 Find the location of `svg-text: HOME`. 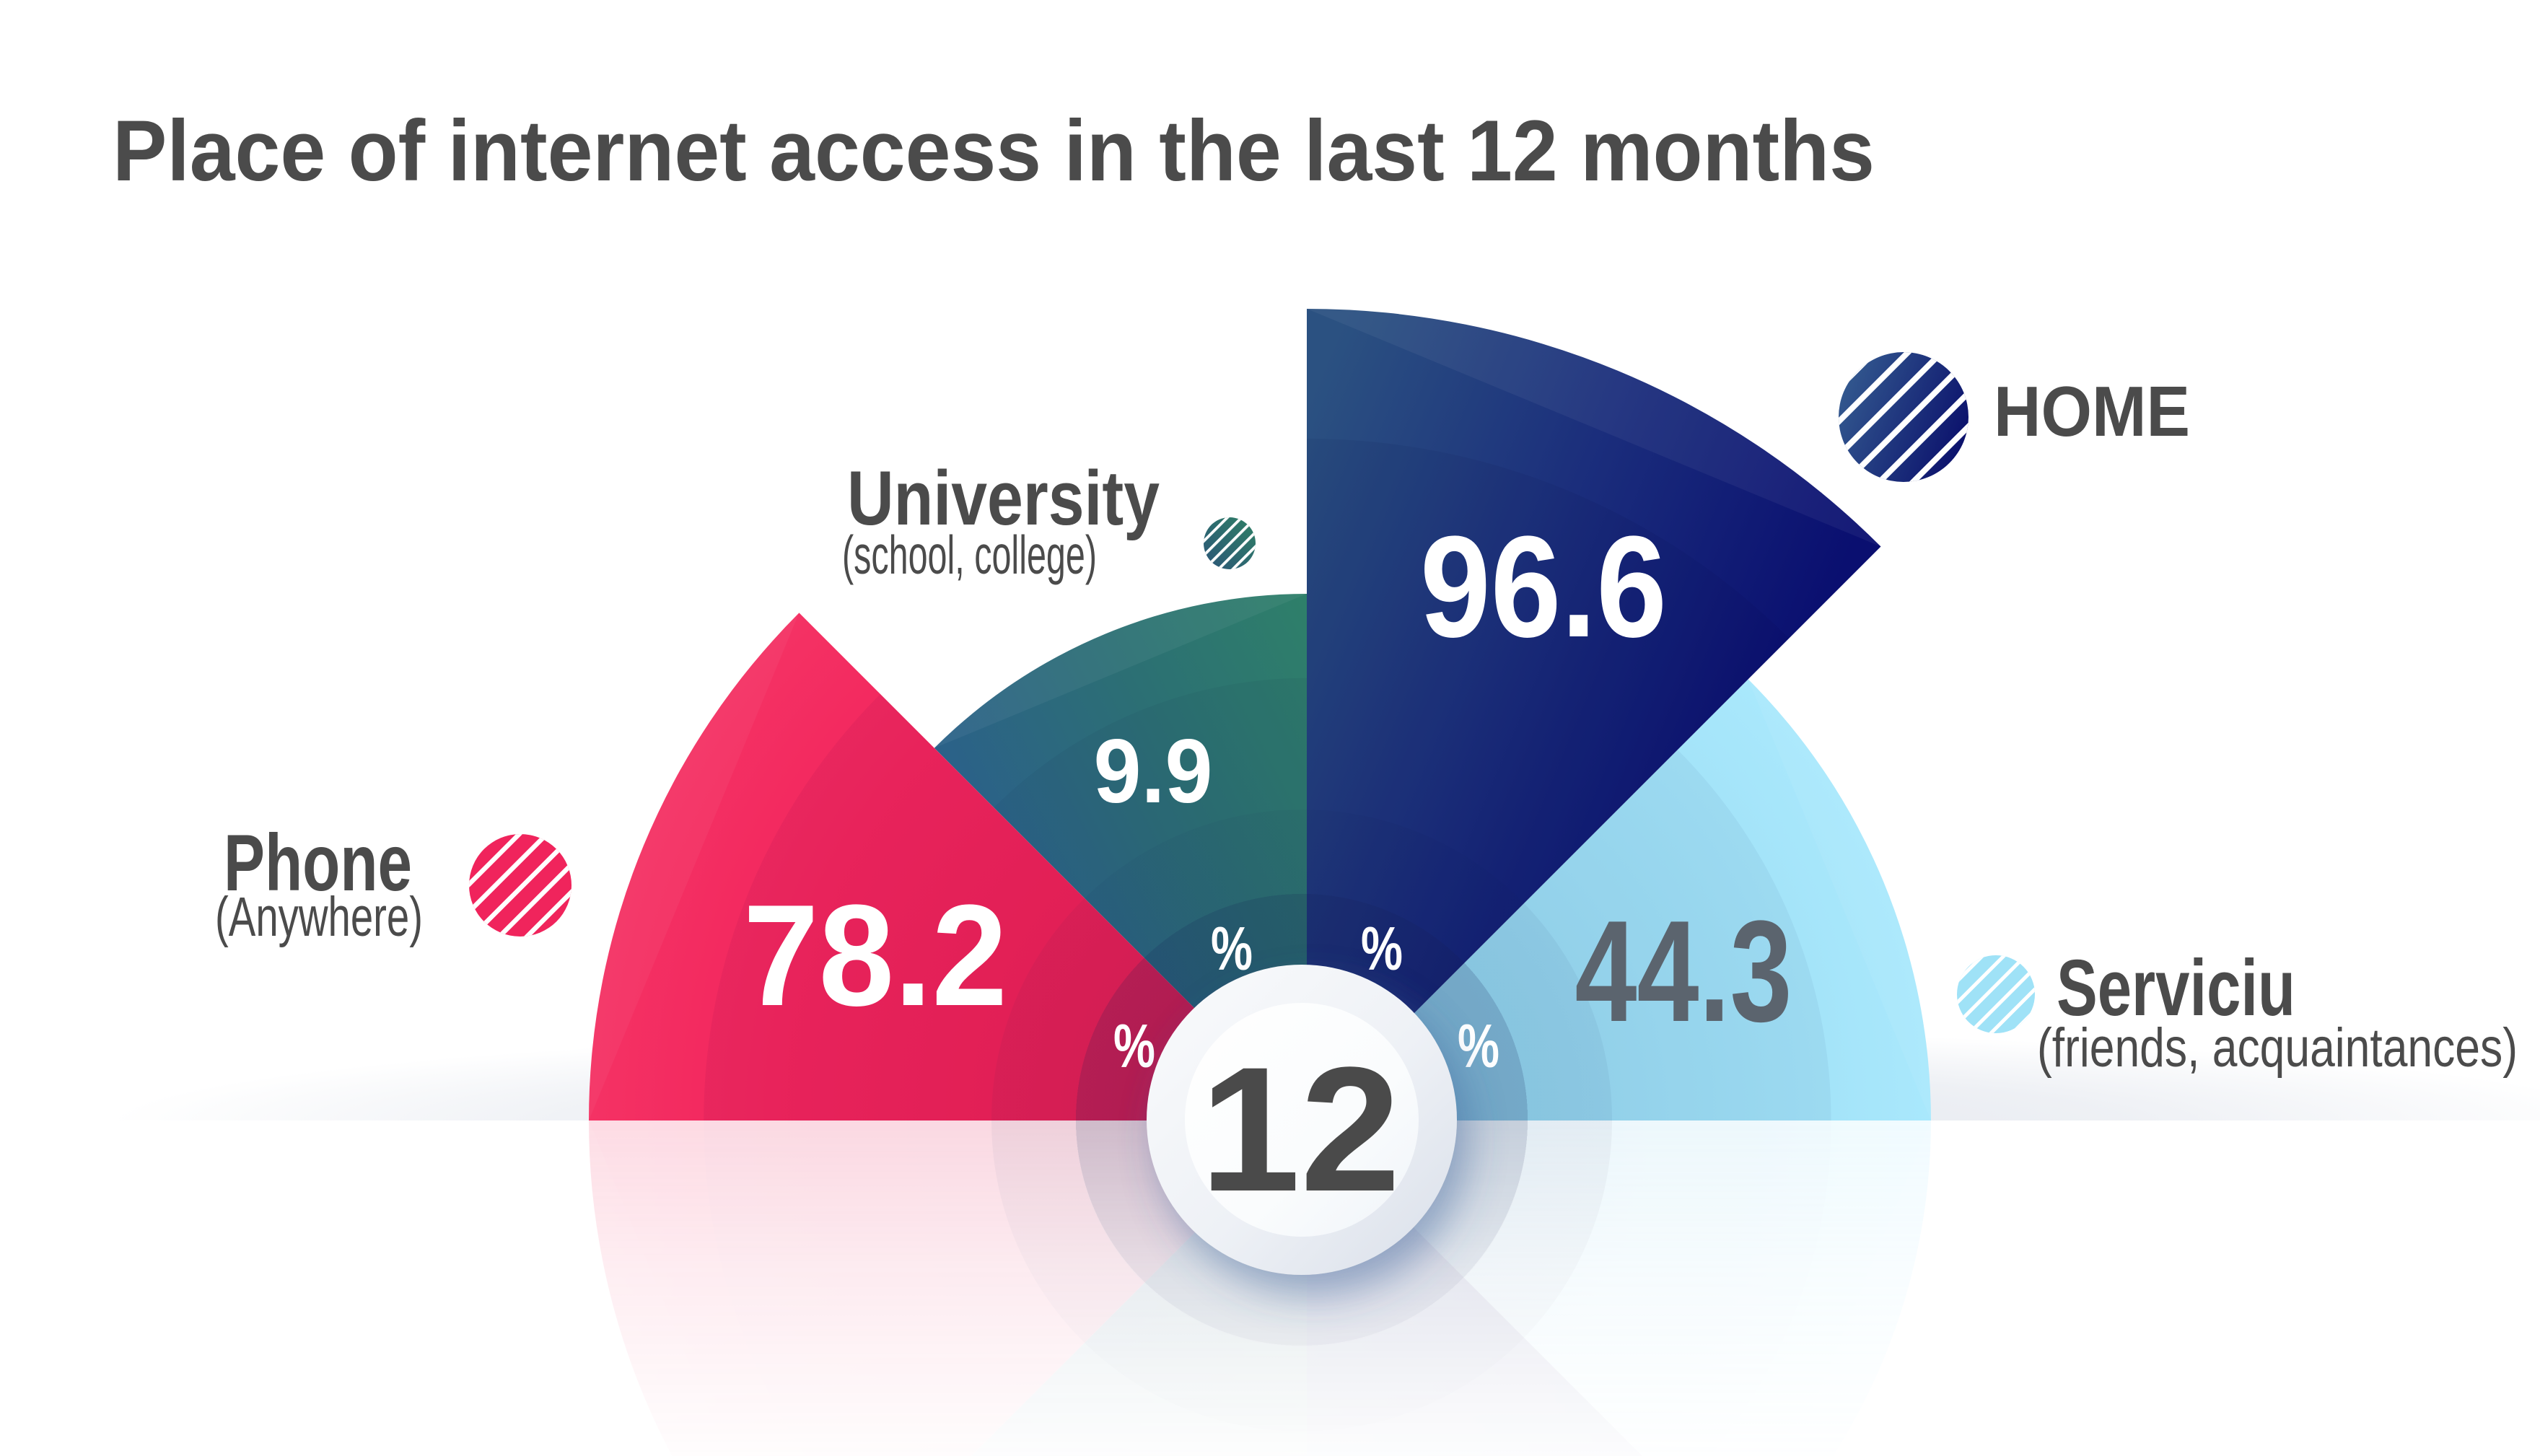

svg-text: HOME is located at coordinates (2092, 412).